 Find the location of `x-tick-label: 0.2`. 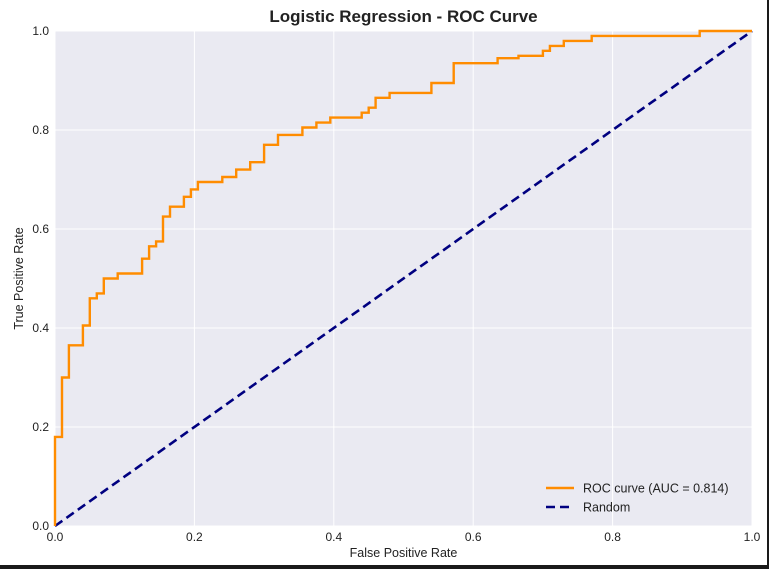

x-tick-label: 0.2 is located at coordinates (194, 537).